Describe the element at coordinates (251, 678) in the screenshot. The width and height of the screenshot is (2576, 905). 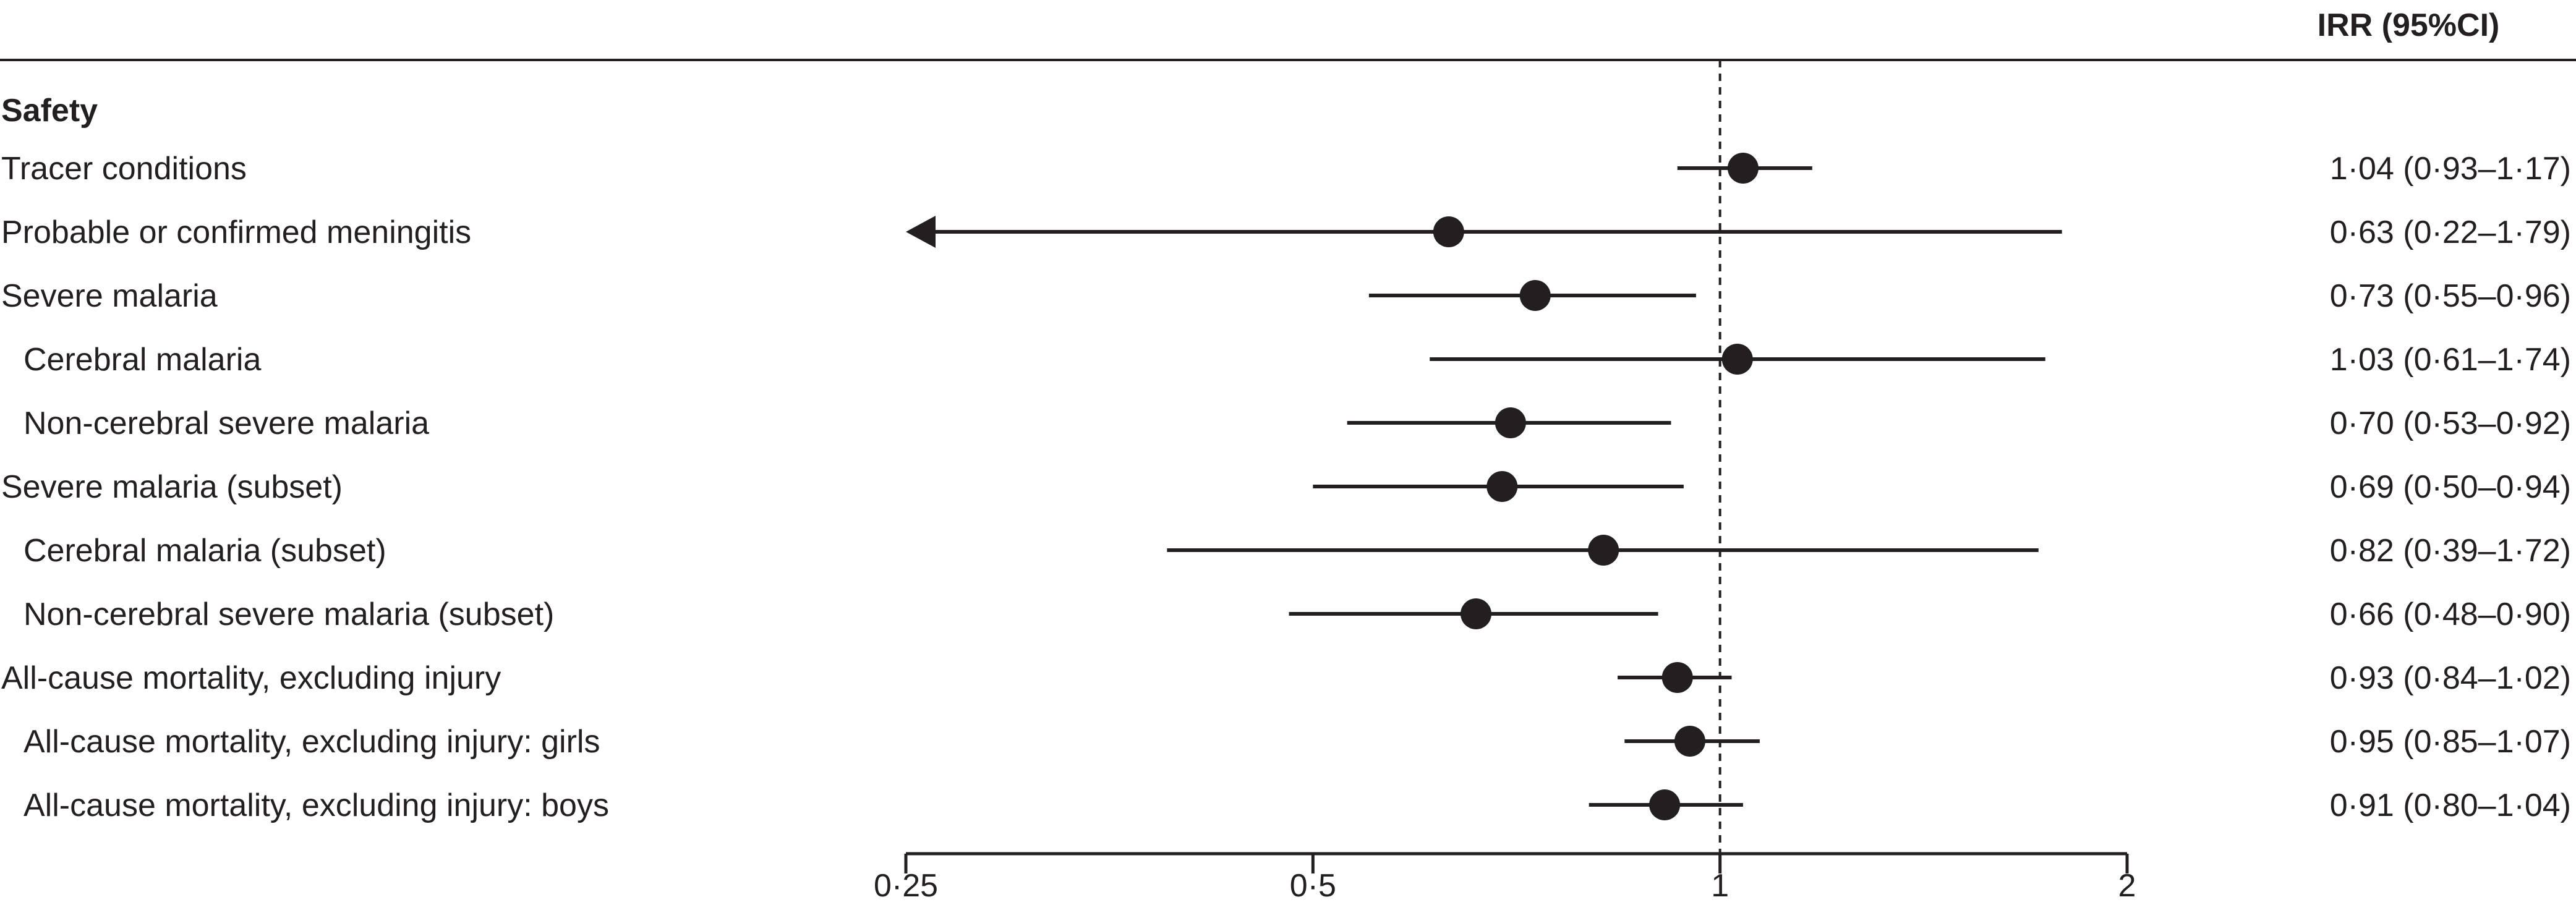
I see `row-label: All-cause mortality, excluding injury` at that location.